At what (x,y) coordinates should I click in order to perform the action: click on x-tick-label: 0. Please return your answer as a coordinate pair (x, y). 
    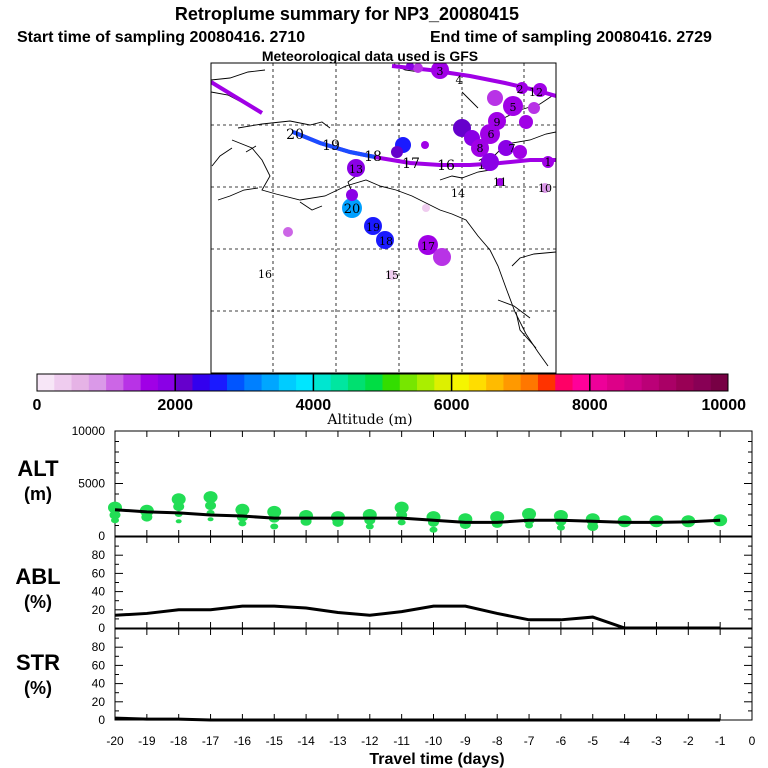
    Looking at the image, I should click on (752, 741).